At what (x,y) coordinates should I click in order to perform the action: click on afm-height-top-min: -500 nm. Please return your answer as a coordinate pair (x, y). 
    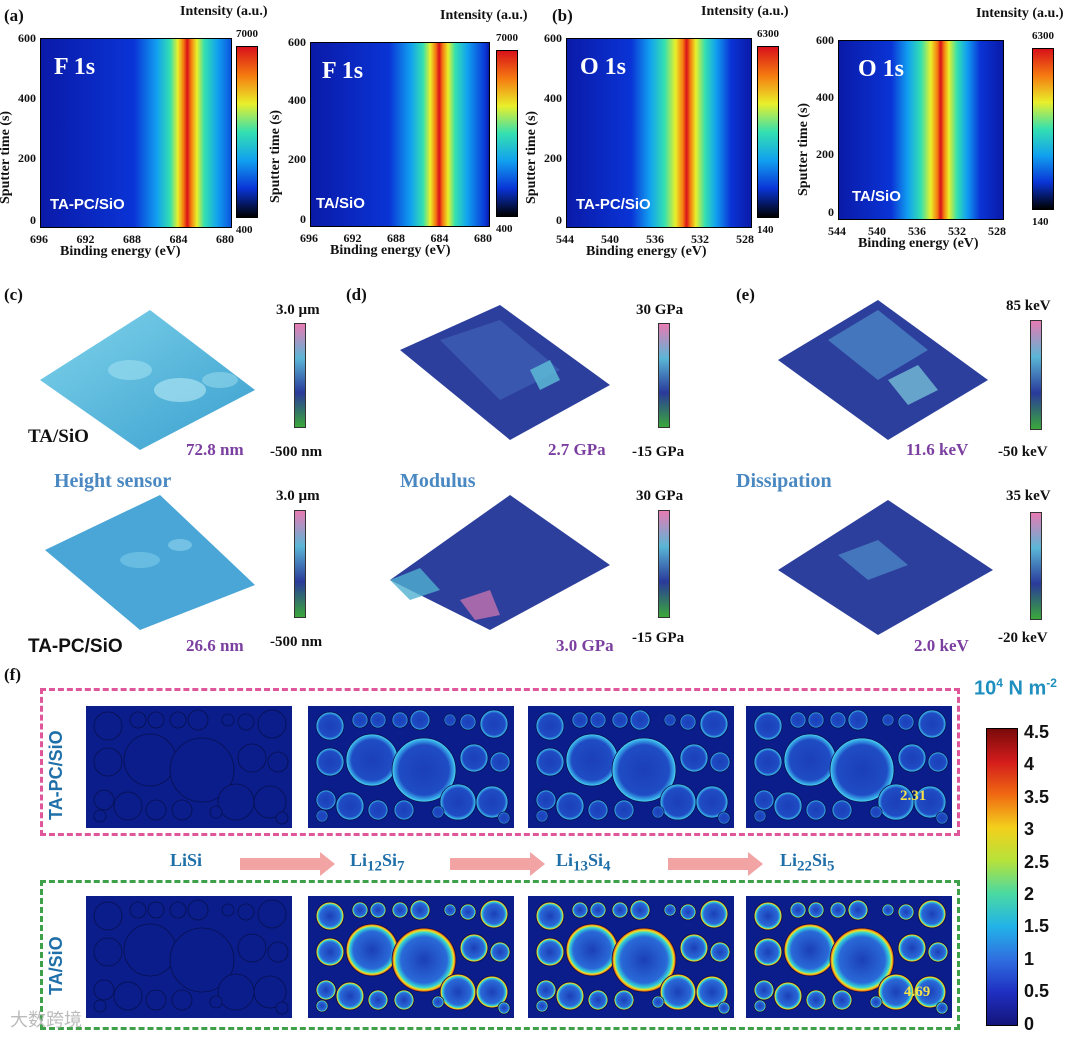
    Looking at the image, I should click on (296, 452).